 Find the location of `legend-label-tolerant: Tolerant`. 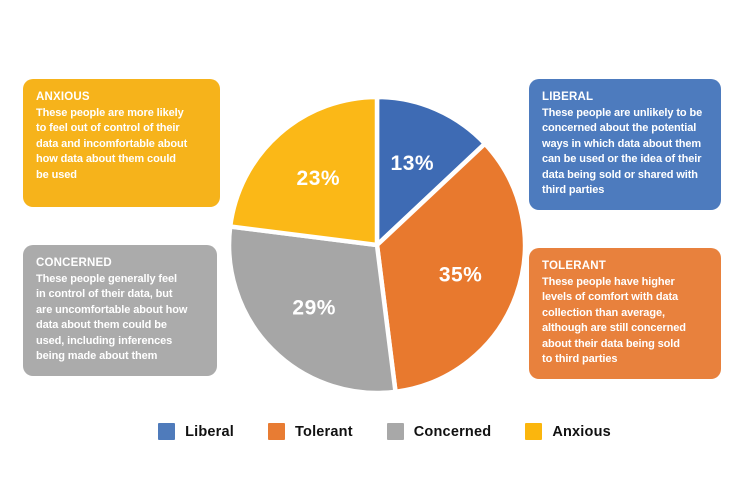

legend-label-tolerant: Tolerant is located at coordinates (324, 431).